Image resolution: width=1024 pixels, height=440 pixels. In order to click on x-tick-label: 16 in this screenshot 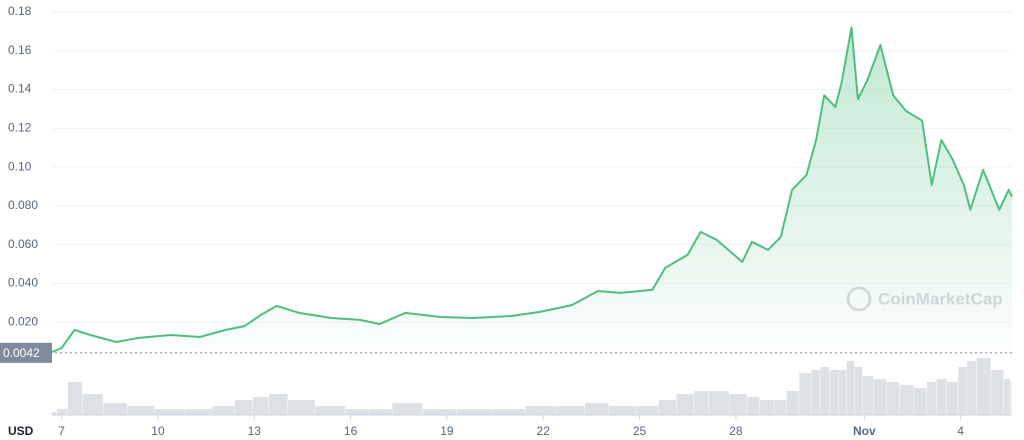, I will do `click(351, 431)`.